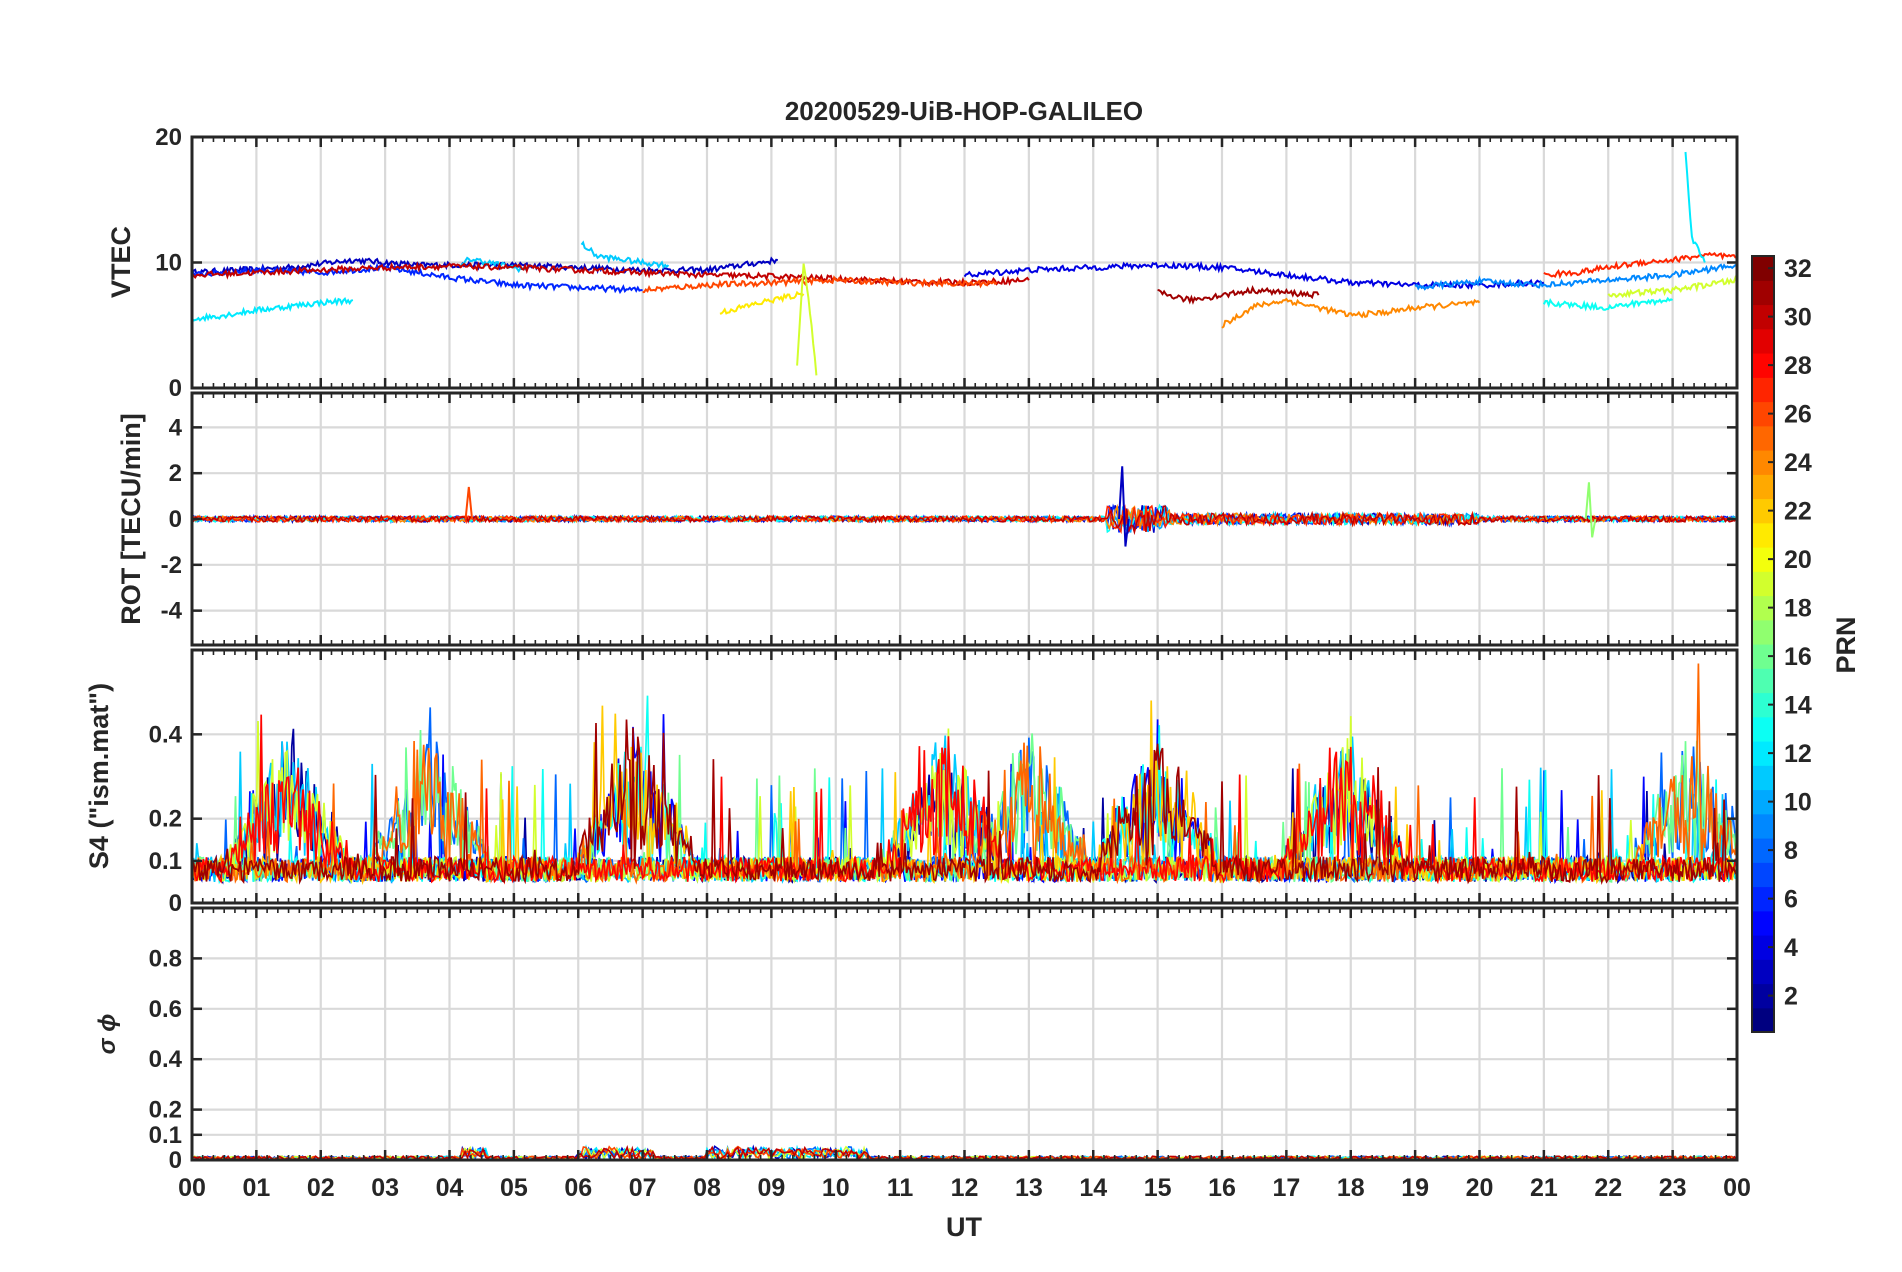 Image resolution: width=1902 pixels, height=1272 pixels. What do you see at coordinates (1798, 754) in the screenshot?
I see `colorbar-tick-label: 12` at bounding box center [1798, 754].